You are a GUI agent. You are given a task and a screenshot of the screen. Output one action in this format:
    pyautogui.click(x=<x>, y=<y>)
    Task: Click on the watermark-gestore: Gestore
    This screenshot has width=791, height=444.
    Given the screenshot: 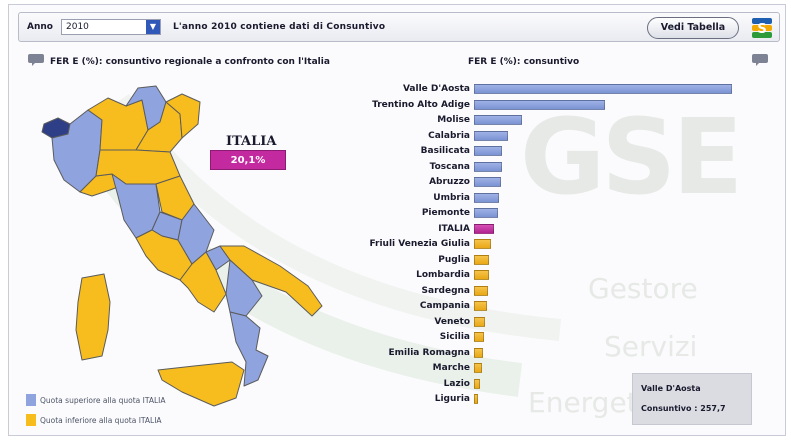 What is the action you would take?
    pyautogui.click(x=643, y=288)
    